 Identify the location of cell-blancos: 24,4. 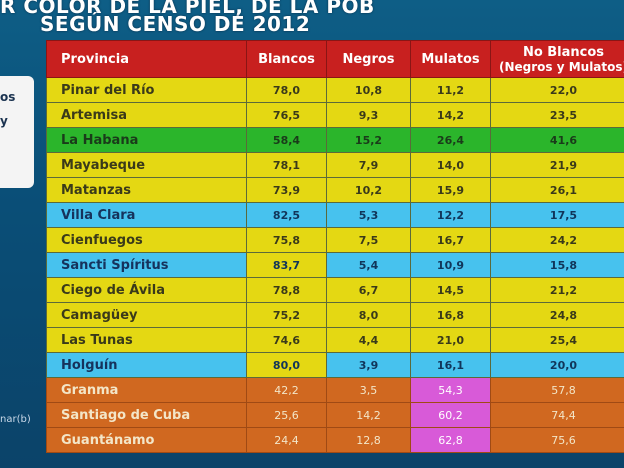
(286, 440).